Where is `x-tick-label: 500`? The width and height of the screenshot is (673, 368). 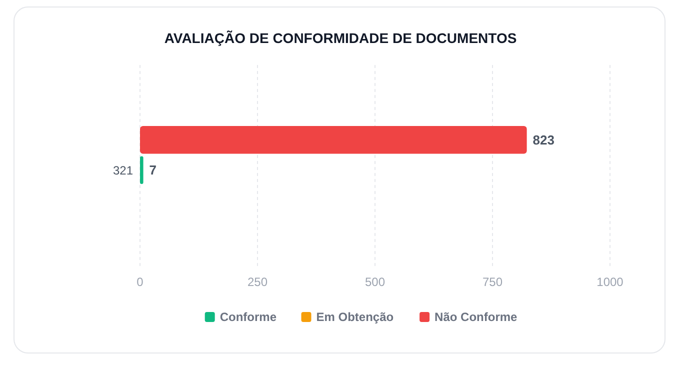 x-tick-label: 500 is located at coordinates (375, 282).